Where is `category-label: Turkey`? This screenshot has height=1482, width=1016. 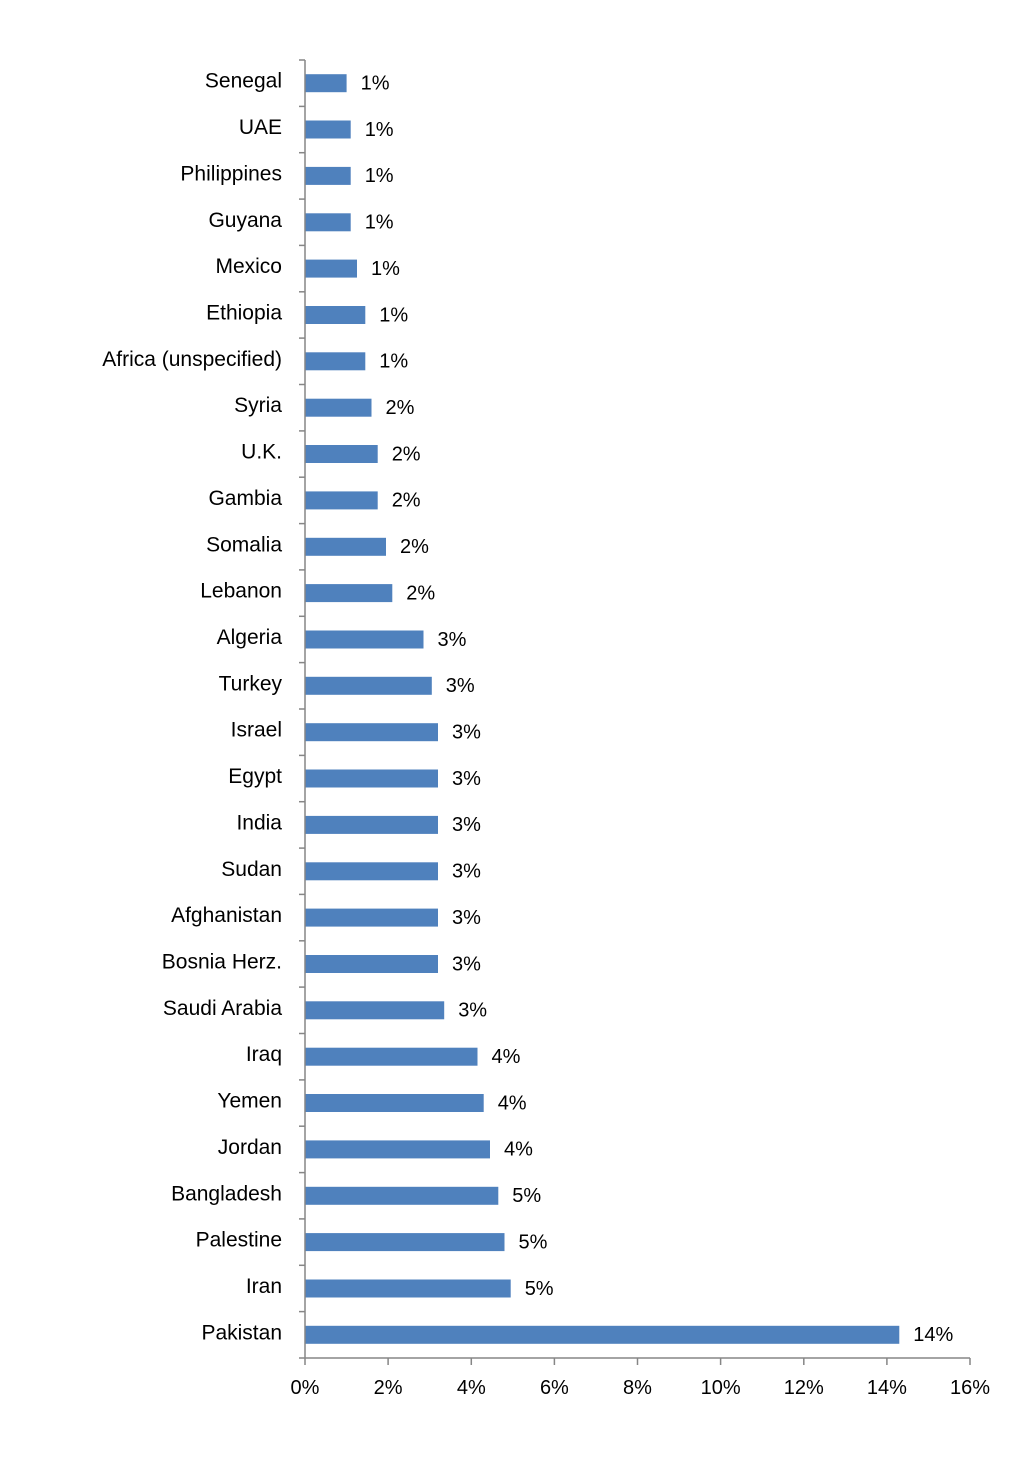 category-label: Turkey is located at coordinates (251, 683).